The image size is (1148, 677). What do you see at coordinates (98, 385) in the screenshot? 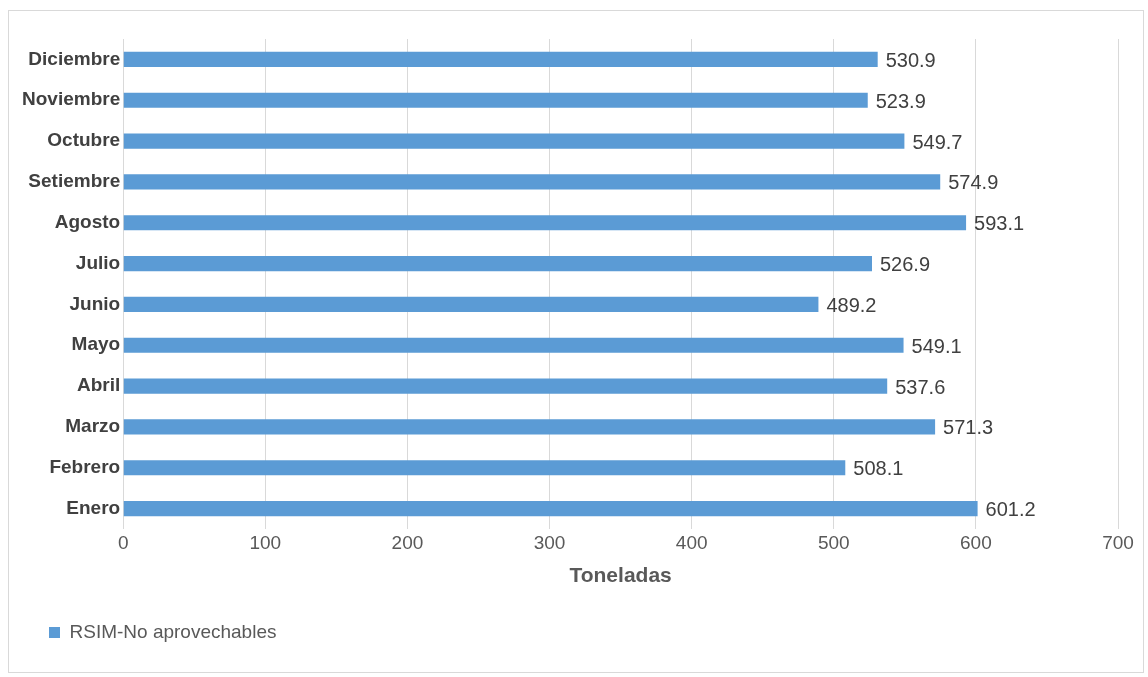
I see `y-tick-label: Abril` at bounding box center [98, 385].